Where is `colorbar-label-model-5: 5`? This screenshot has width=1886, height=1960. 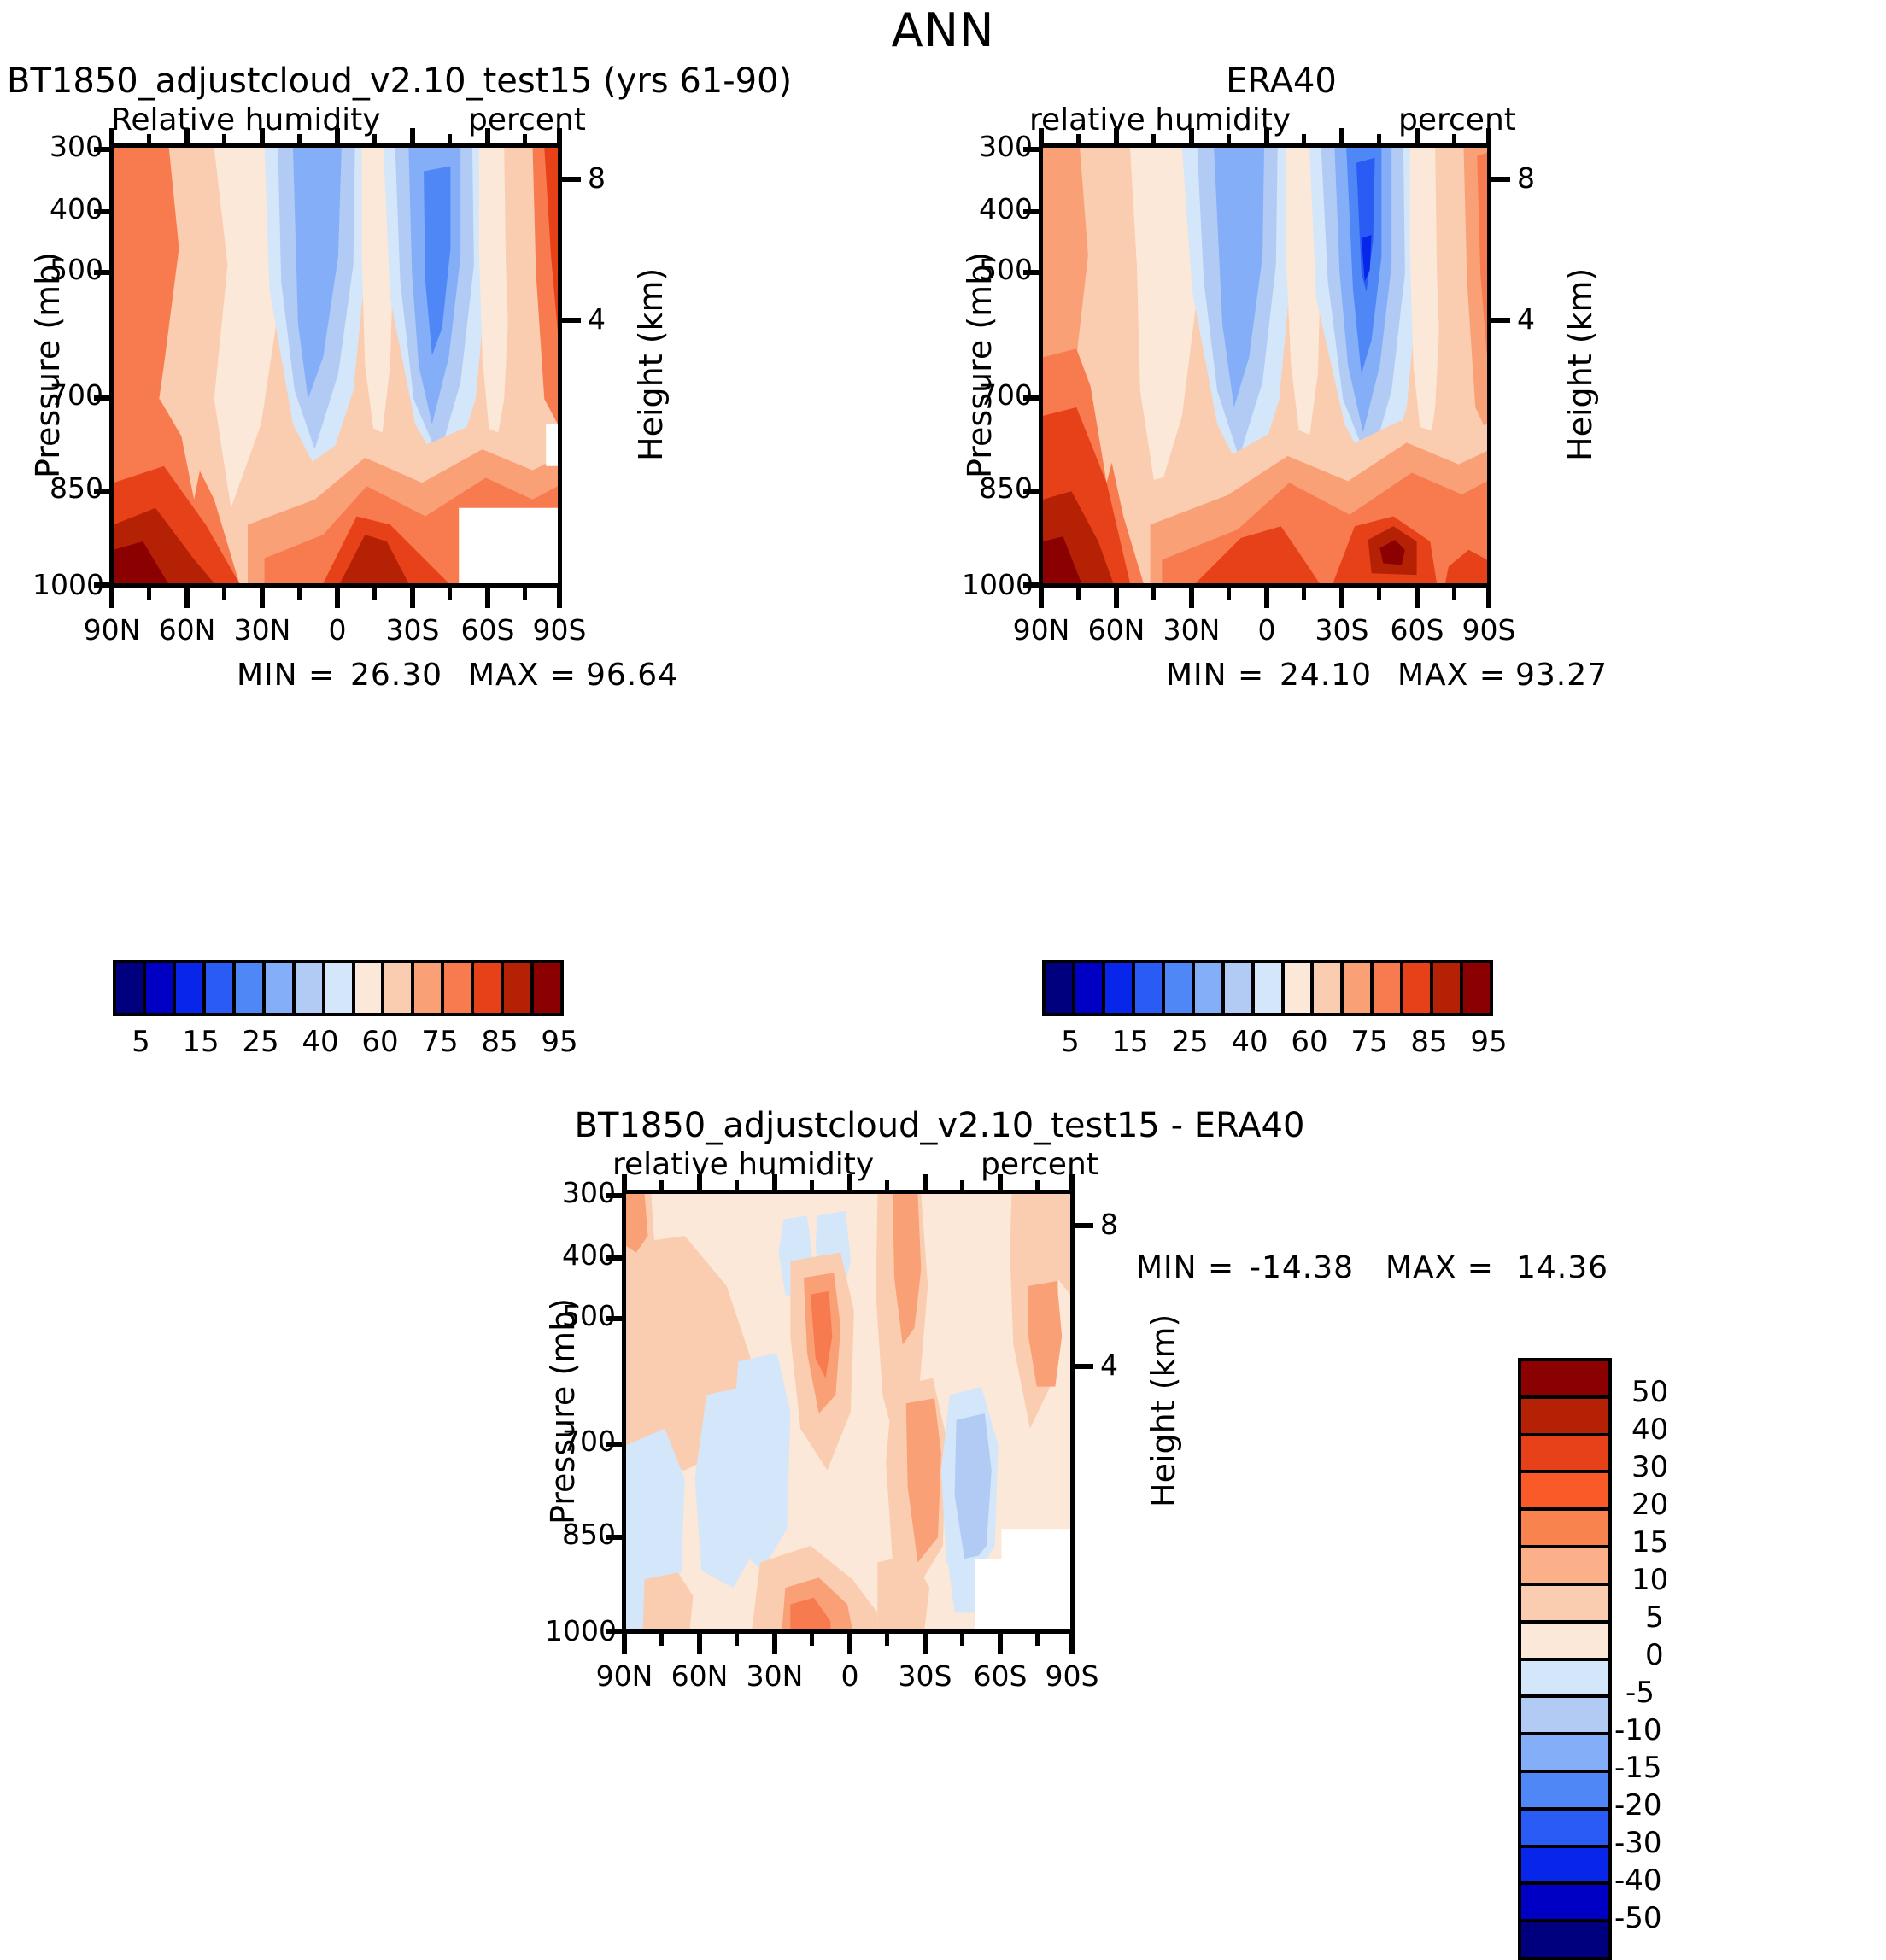 colorbar-label-model-5: 5 is located at coordinates (141, 1042).